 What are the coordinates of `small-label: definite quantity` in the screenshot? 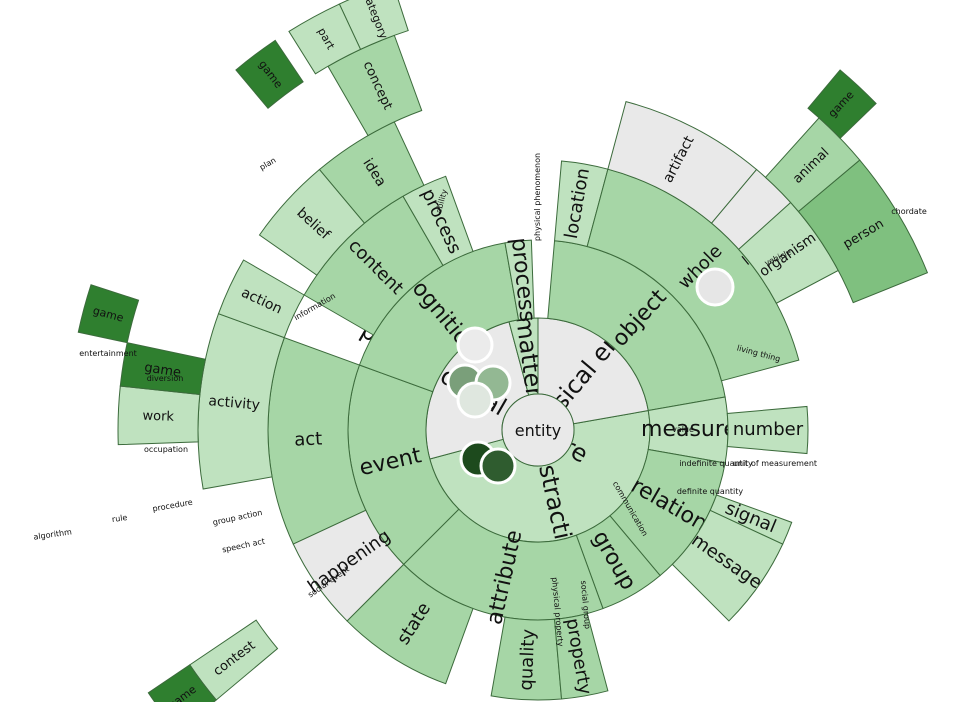 It's located at (710, 491).